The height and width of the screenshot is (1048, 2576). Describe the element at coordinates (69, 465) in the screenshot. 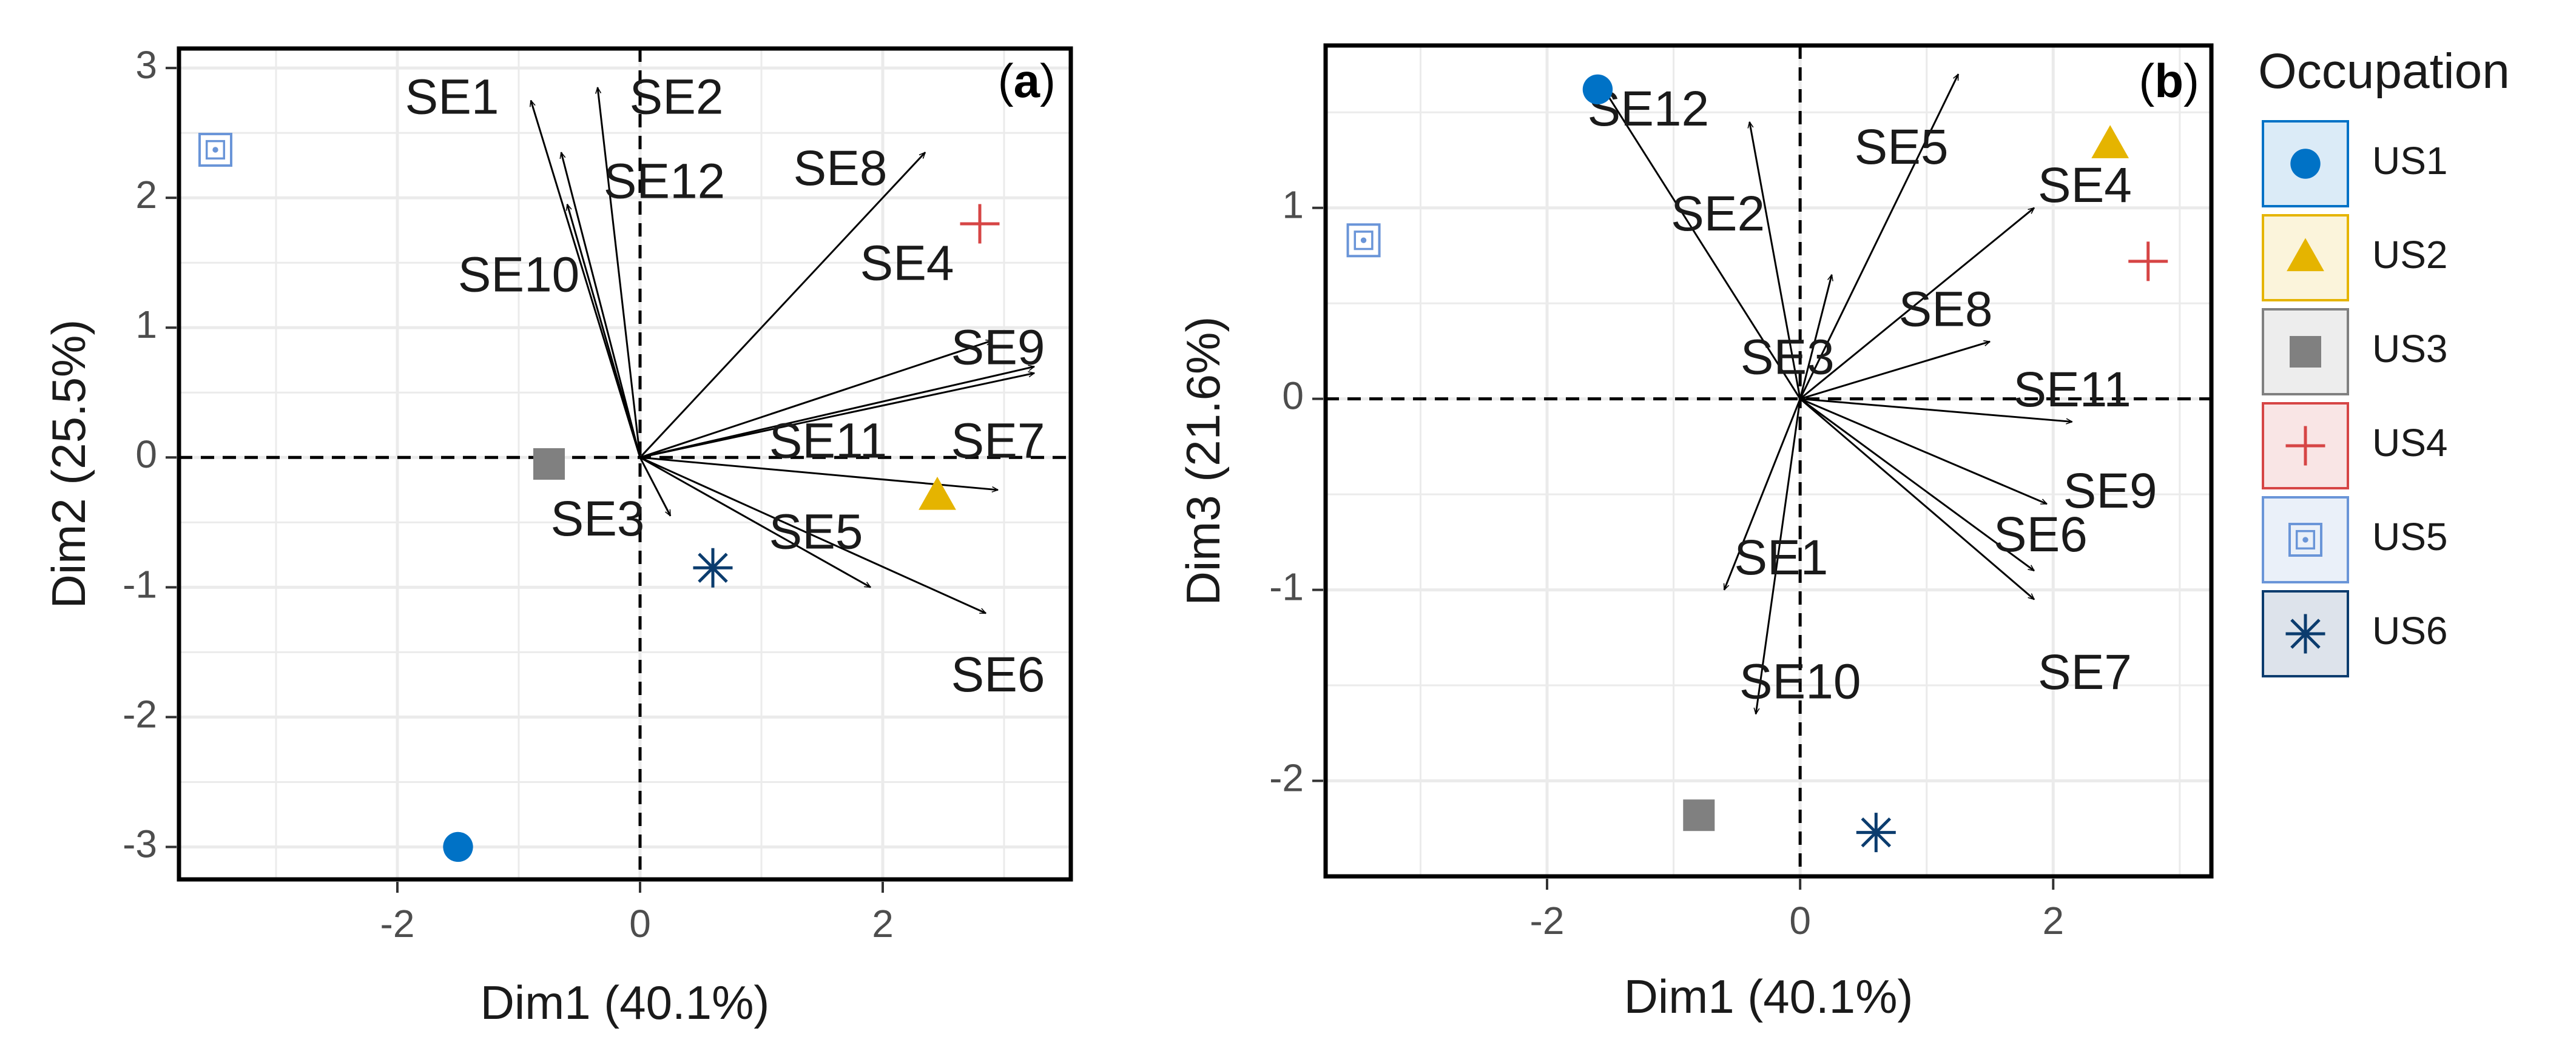

I see `panel-a-y-axis-title: Dim2 (25.5%)` at that location.